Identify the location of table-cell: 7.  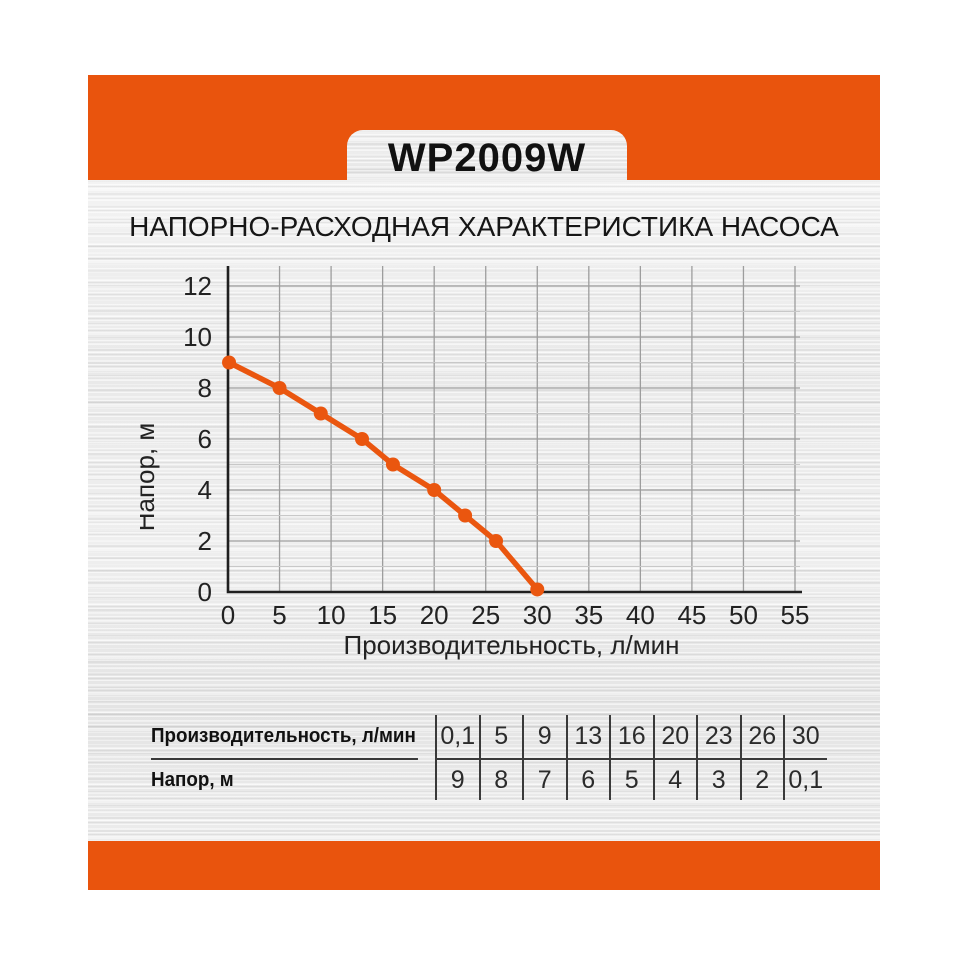
(544, 780).